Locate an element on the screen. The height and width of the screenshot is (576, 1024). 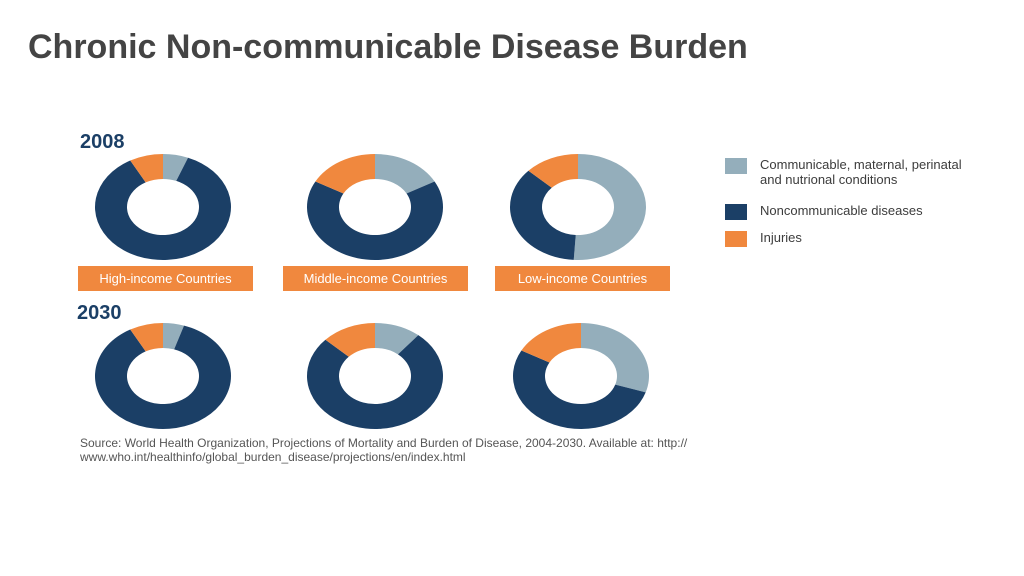
slice-2030-0-noncommunicable is located at coordinates (163, 377).